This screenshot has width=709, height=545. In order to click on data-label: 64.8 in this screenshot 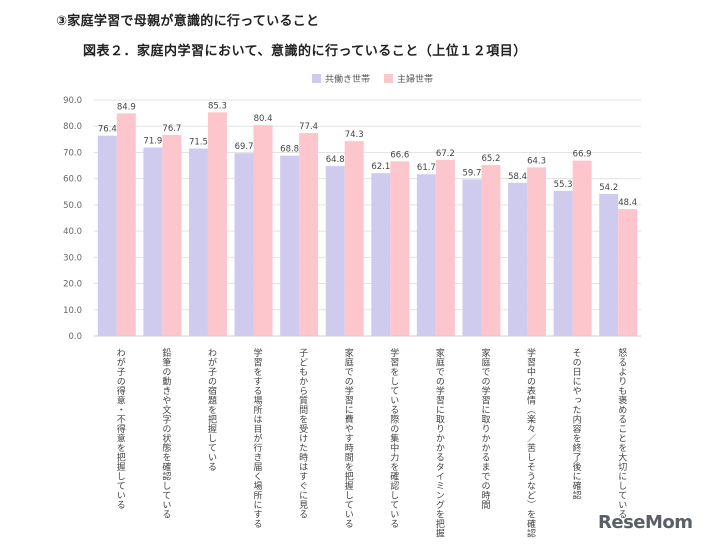, I will do `click(335, 160)`.